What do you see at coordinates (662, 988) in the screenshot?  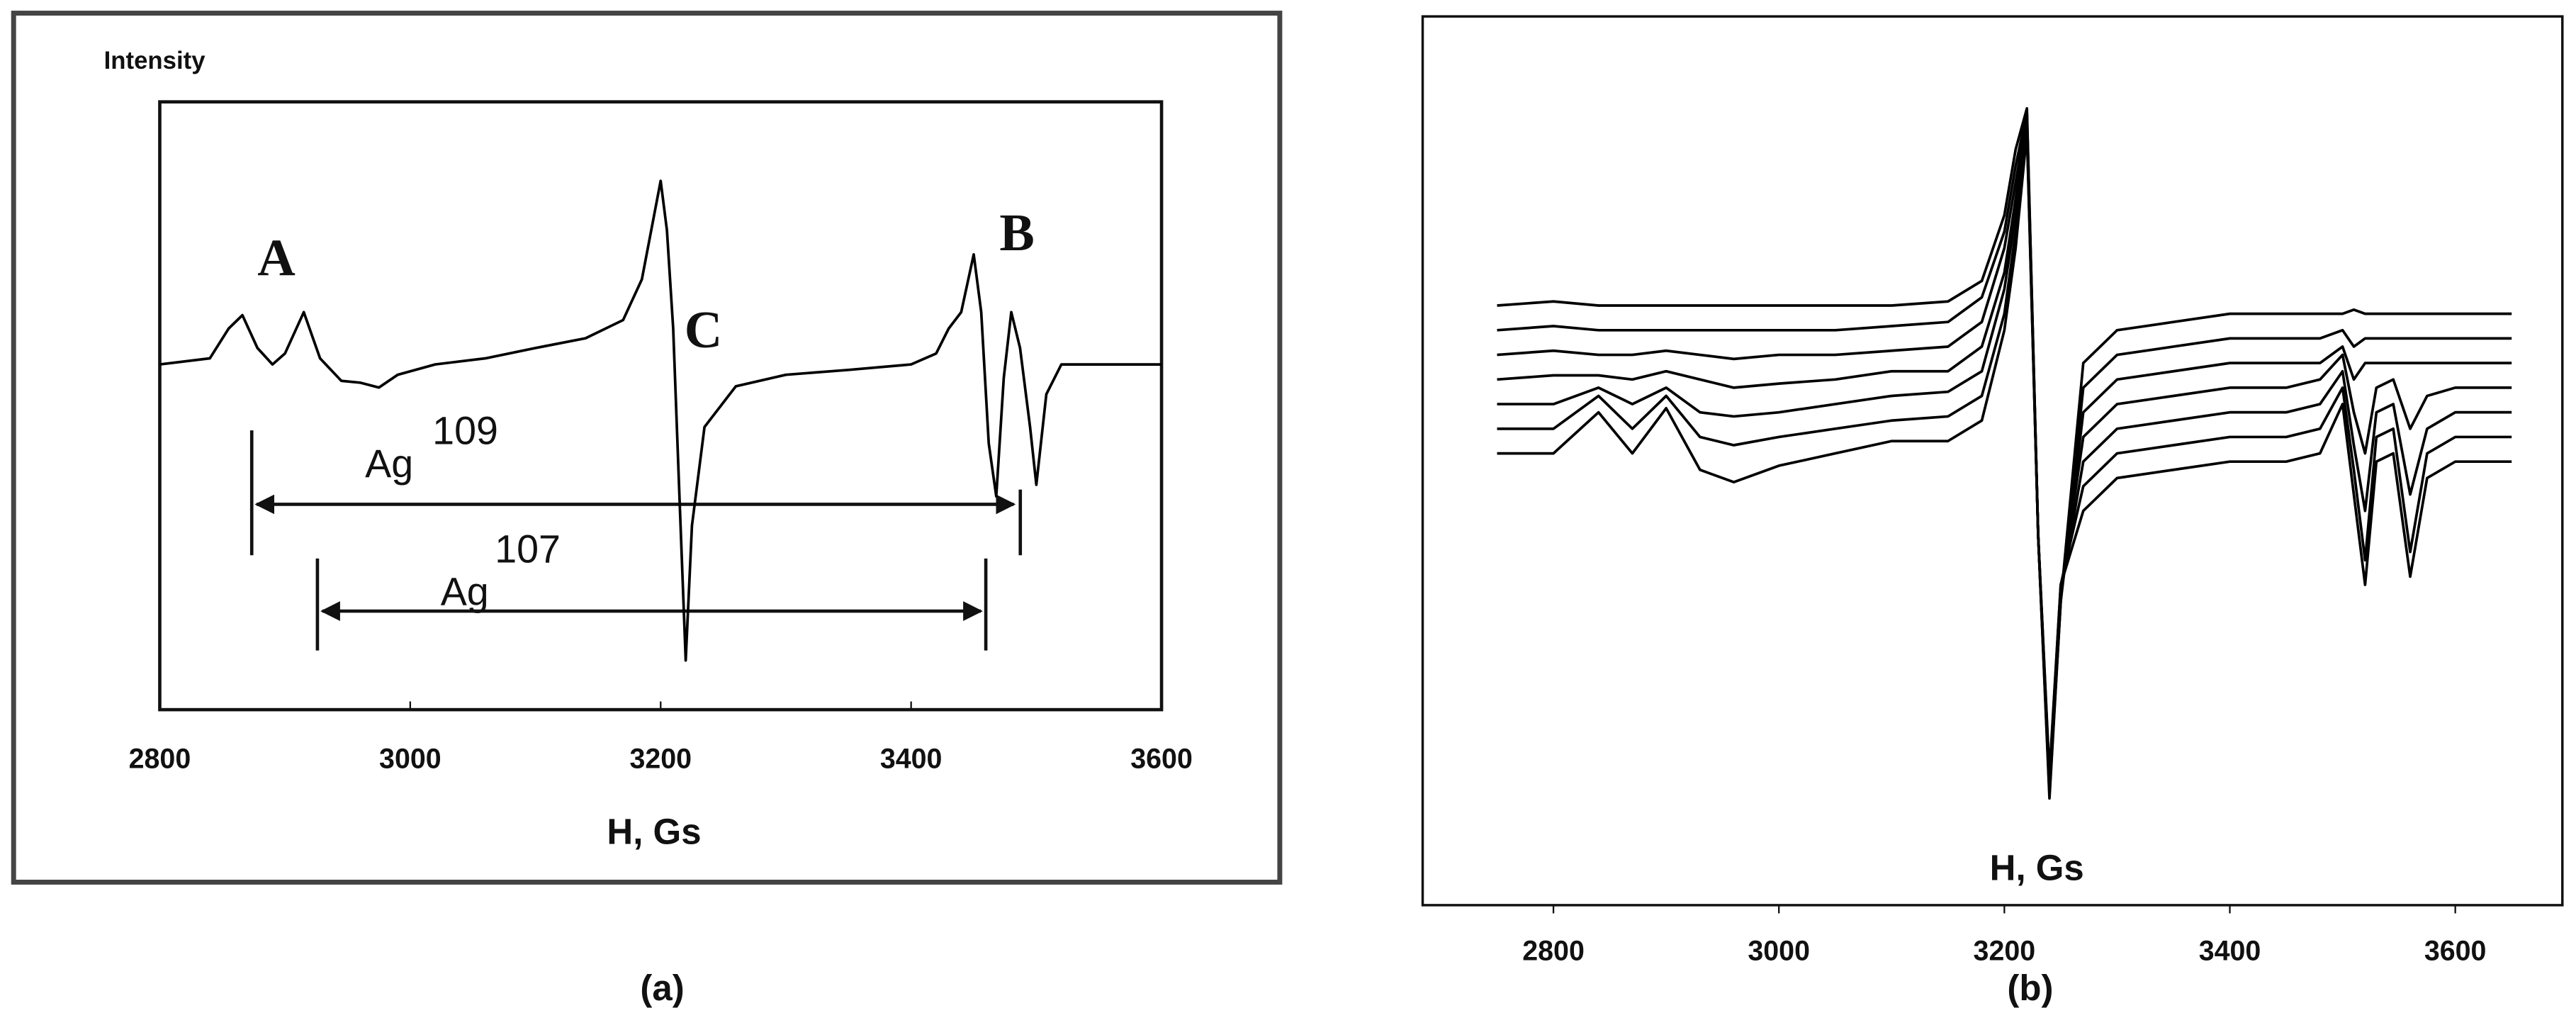 I see `caption: (a)` at bounding box center [662, 988].